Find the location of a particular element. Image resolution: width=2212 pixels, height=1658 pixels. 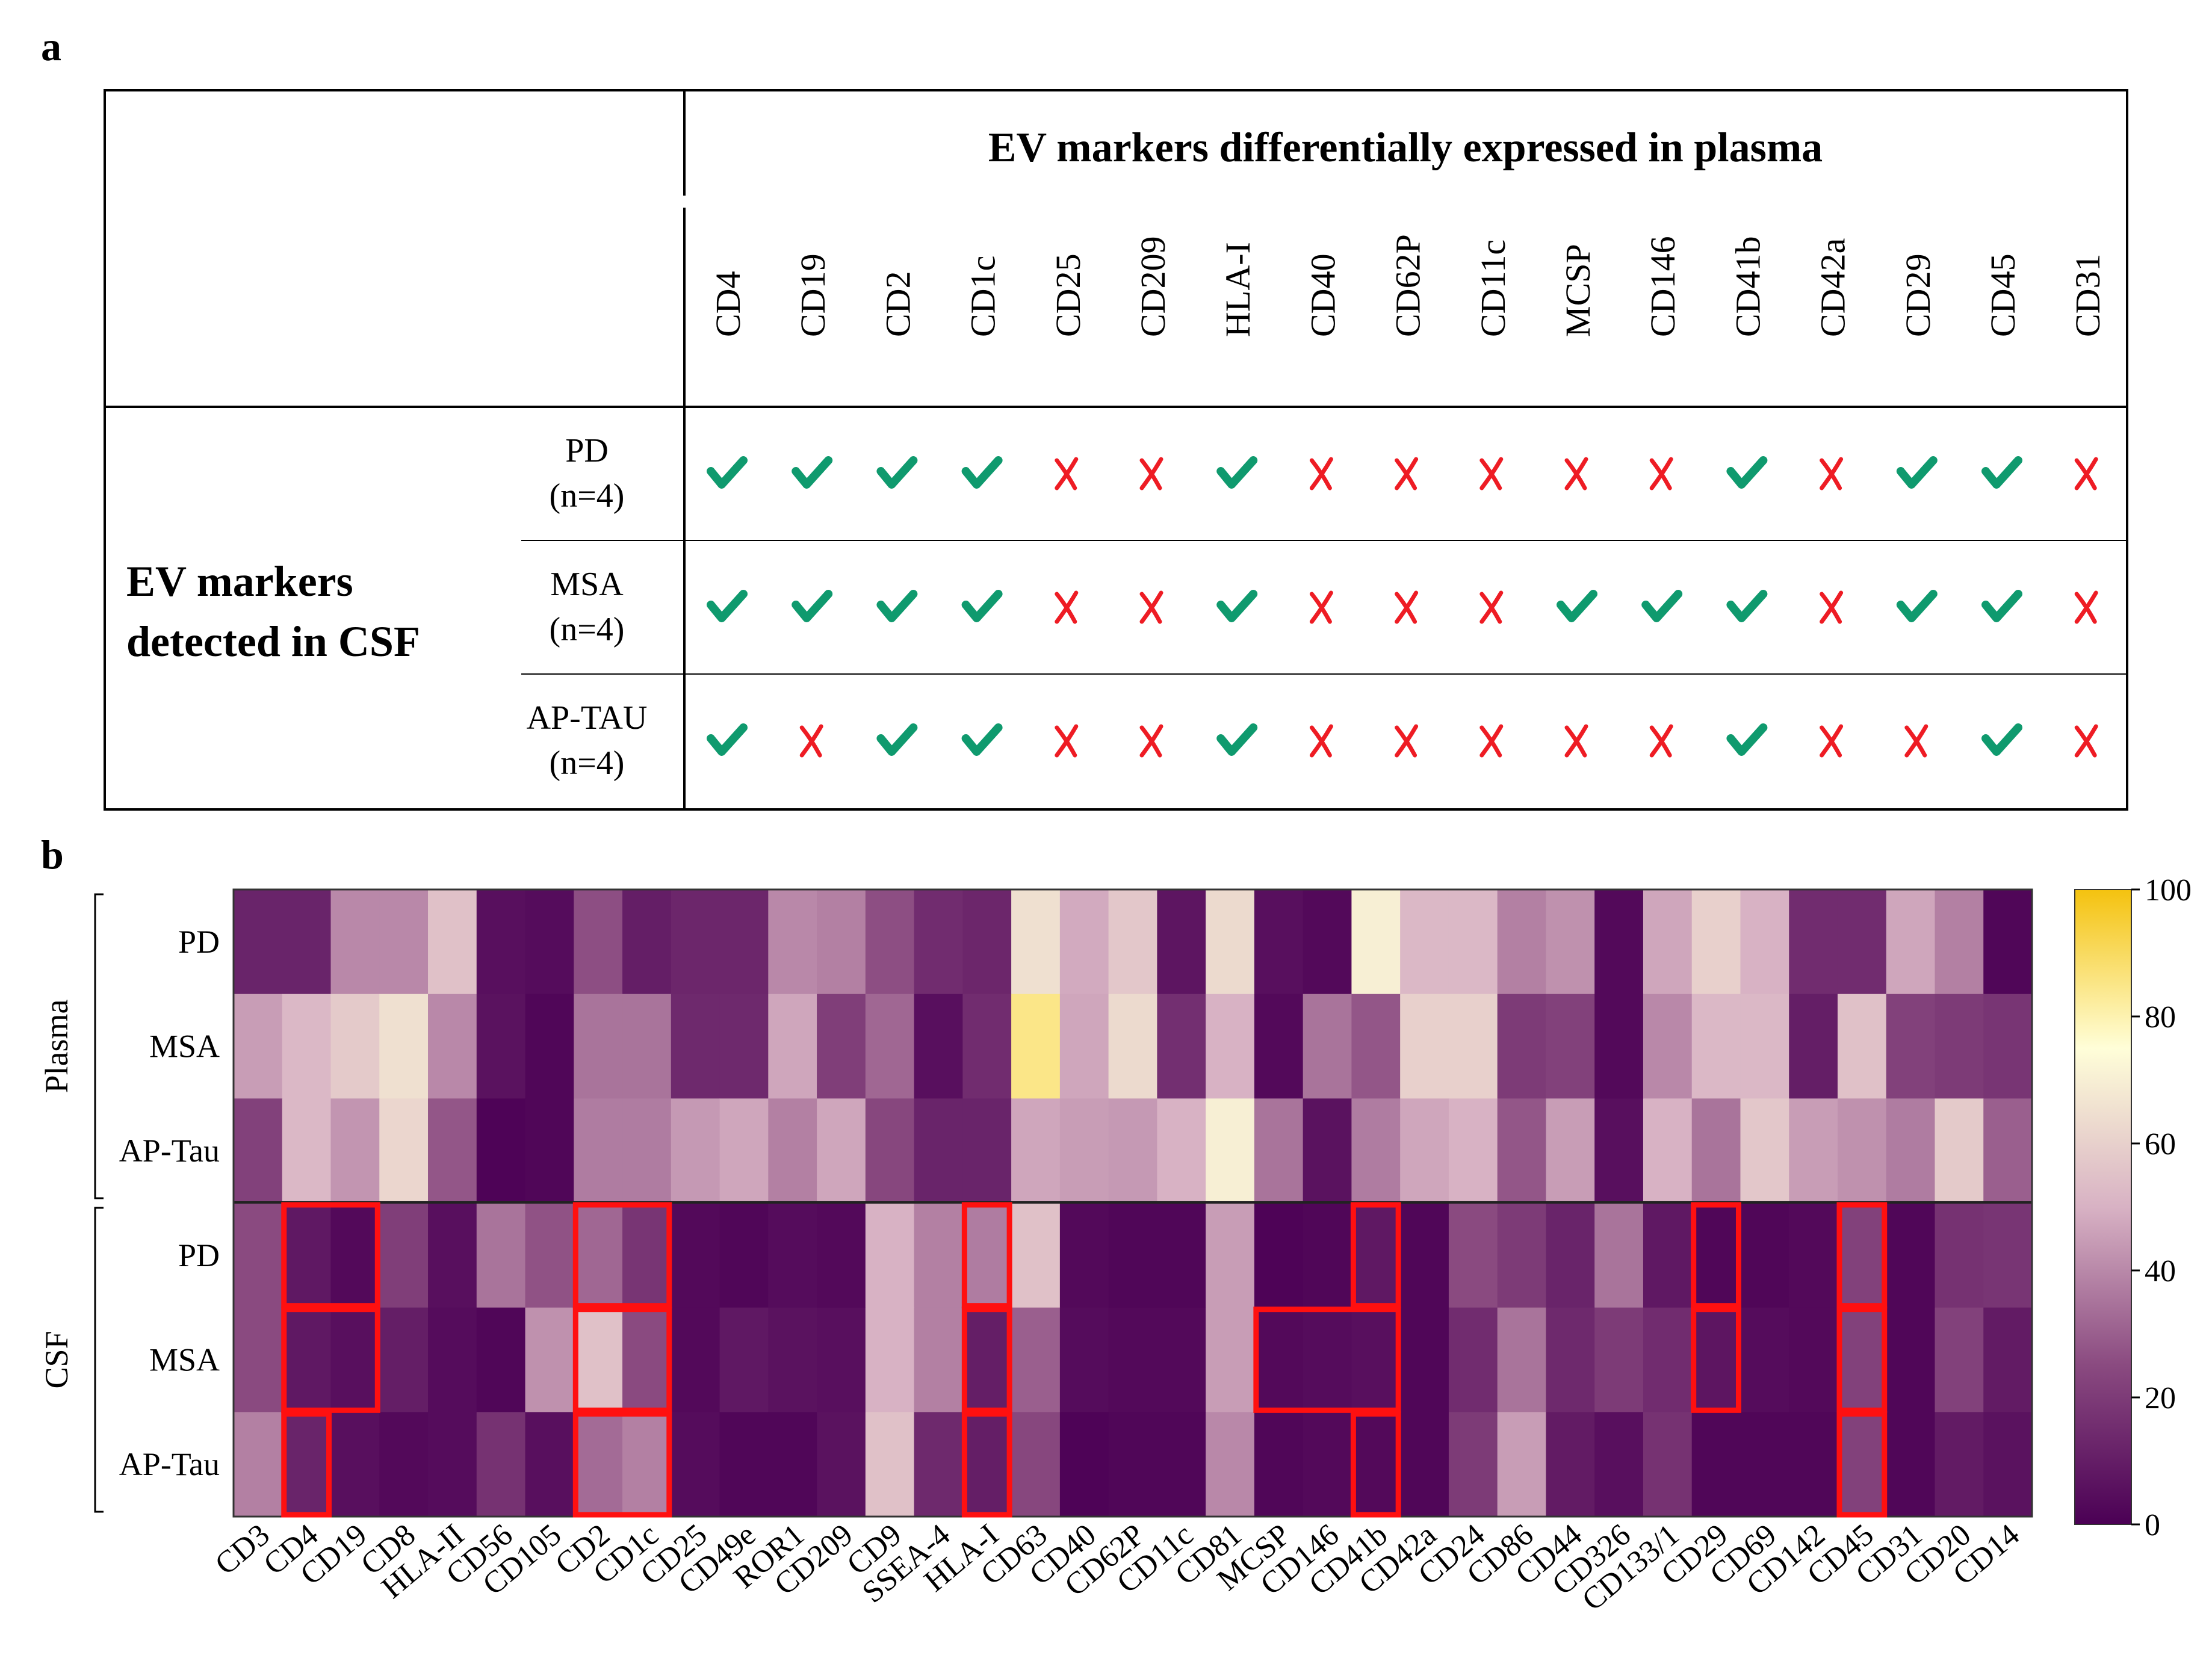

marker-header: CD146 is located at coordinates (1663, 286).